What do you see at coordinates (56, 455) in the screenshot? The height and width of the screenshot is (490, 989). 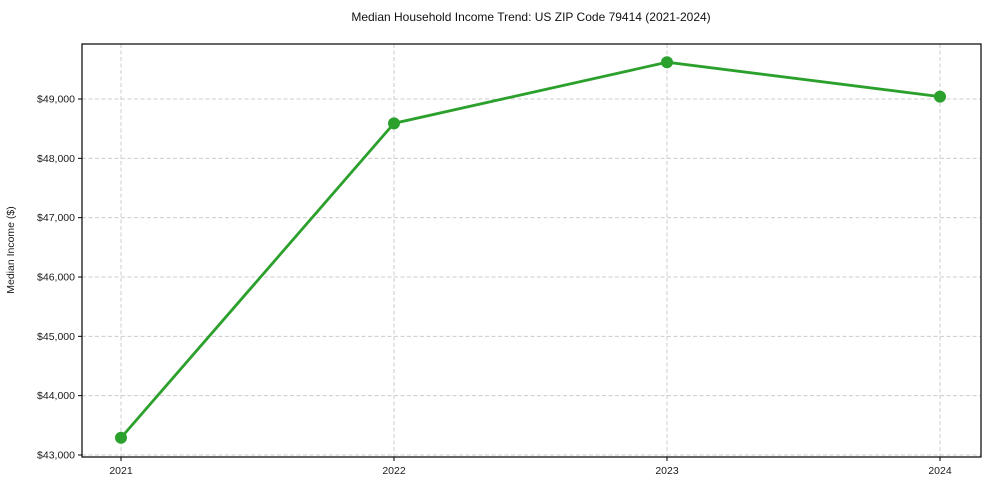 I see `y-tick-label: $43,000` at bounding box center [56, 455].